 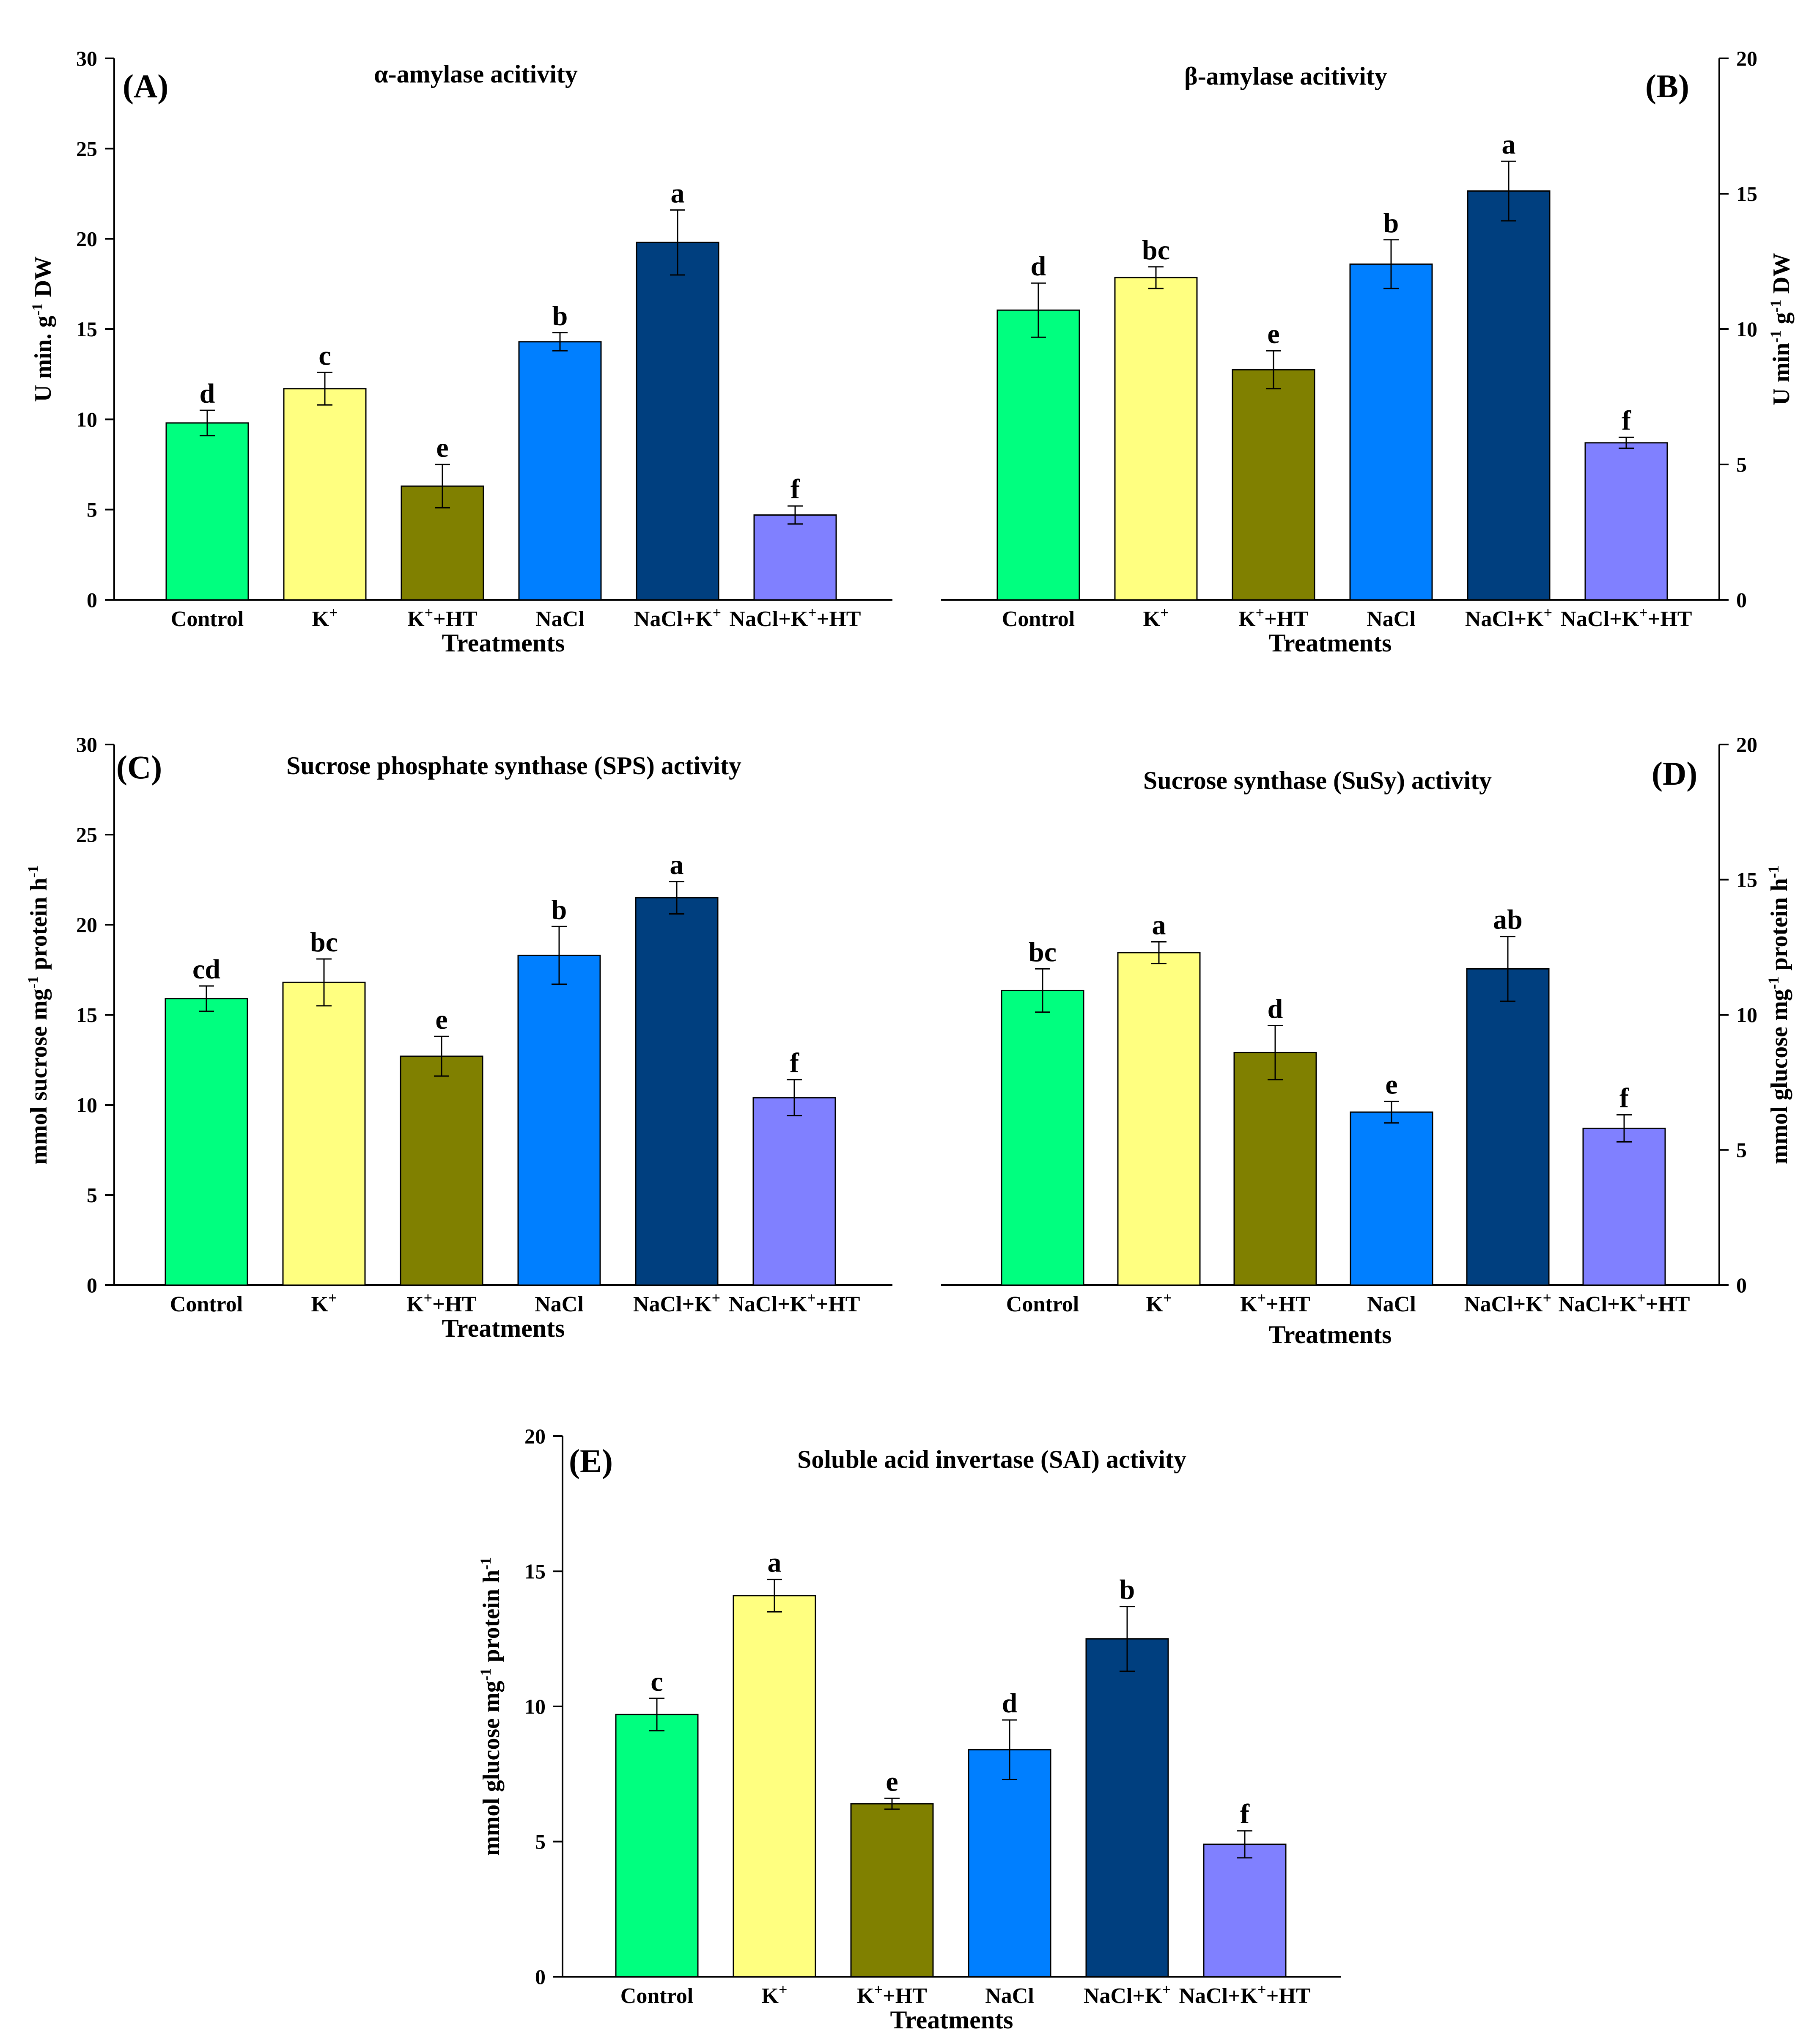 What do you see at coordinates (39, 1015) in the screenshot?
I see `y-axis-label: mmol sucrose mg-1 protein h-1` at bounding box center [39, 1015].